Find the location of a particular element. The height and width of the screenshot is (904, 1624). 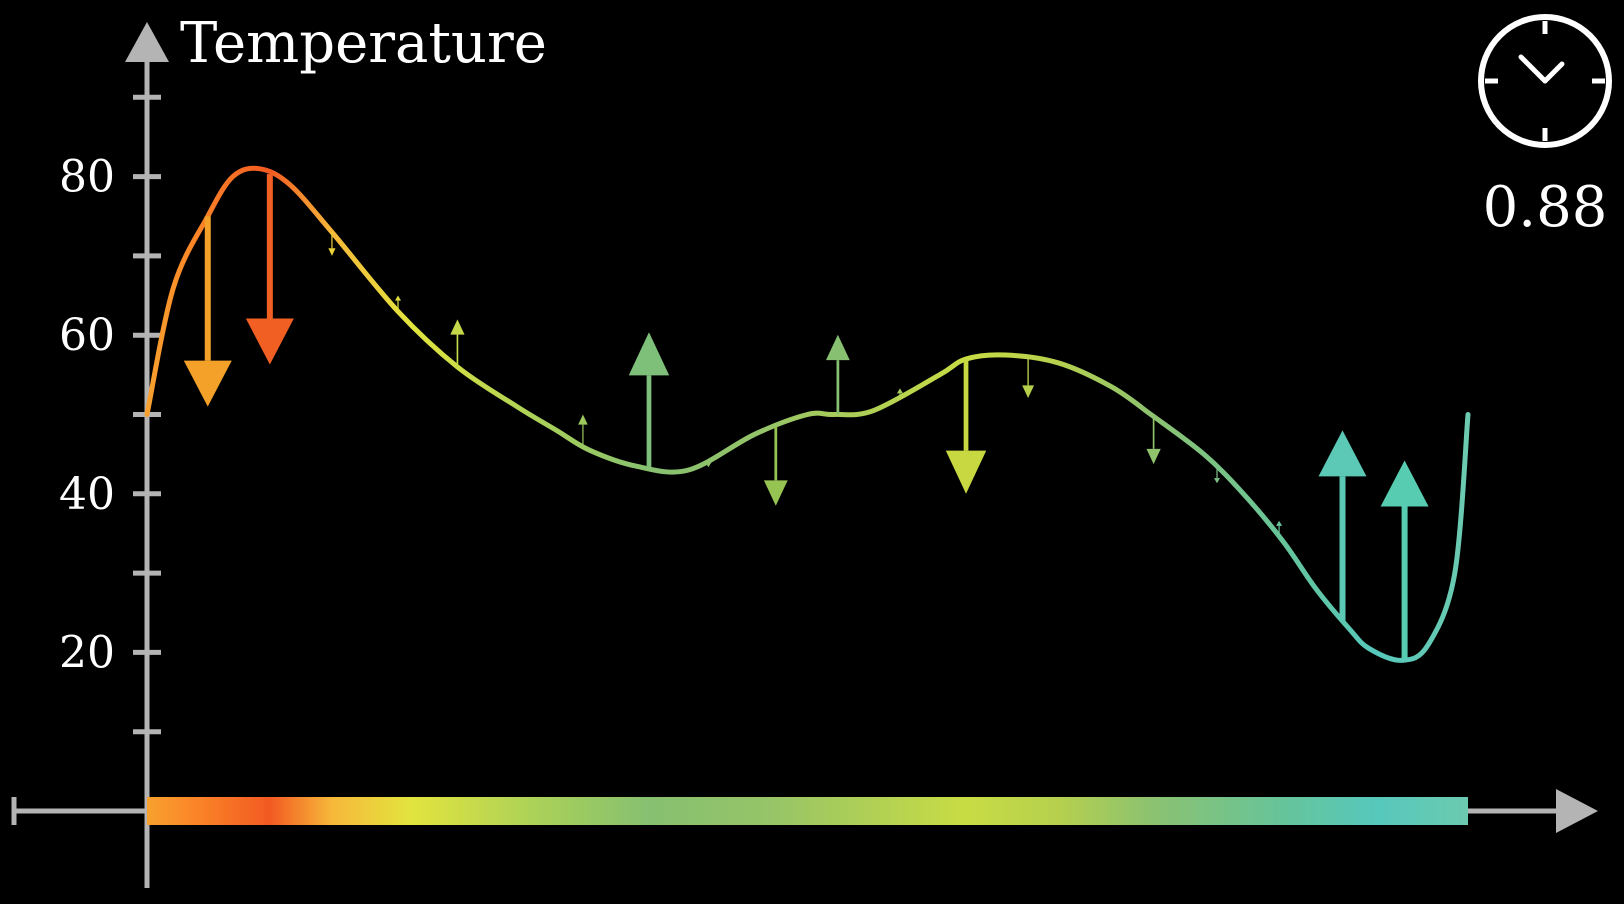

timer: 0.88 is located at coordinates (1545, 127).